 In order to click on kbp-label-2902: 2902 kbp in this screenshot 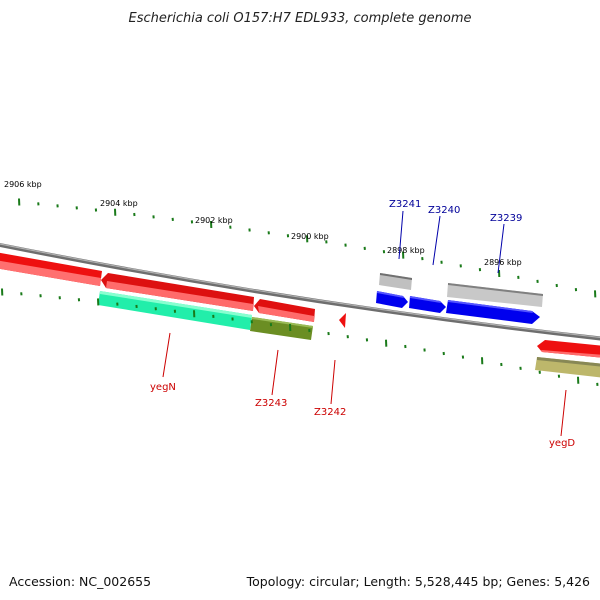, I will do `click(214, 220)`.